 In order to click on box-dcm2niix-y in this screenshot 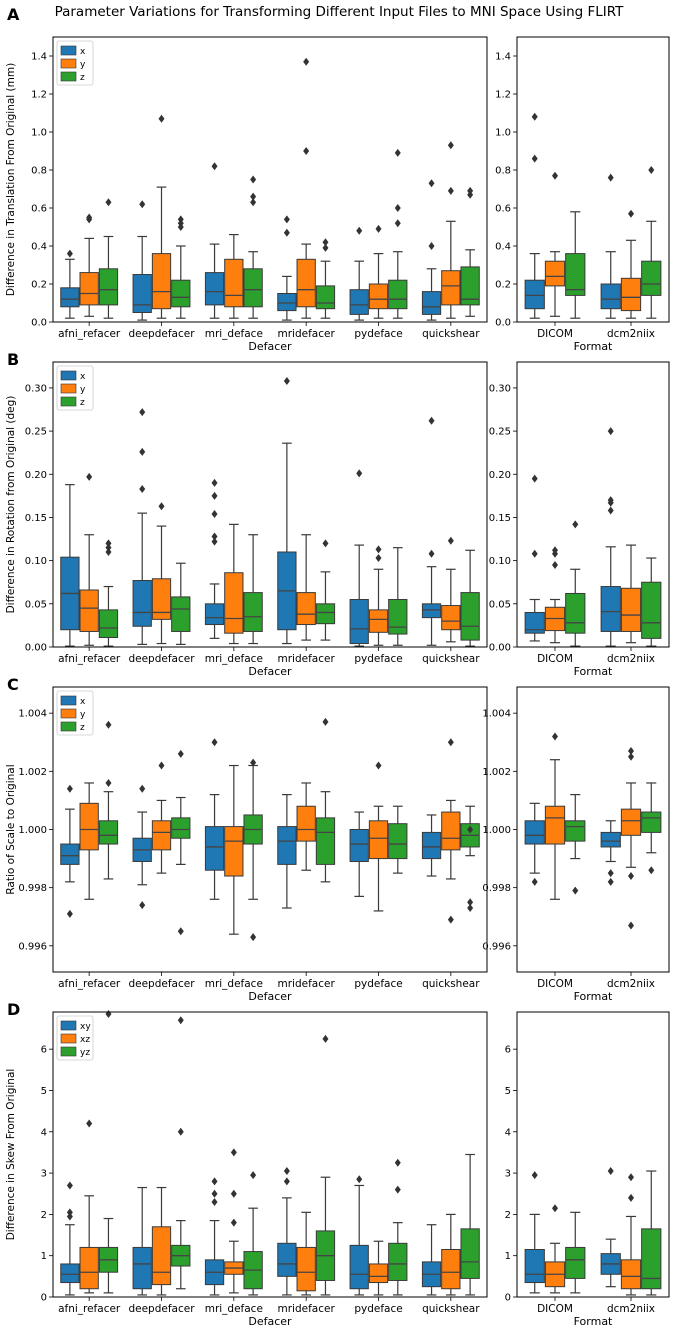, I will do `click(631, 838)`.